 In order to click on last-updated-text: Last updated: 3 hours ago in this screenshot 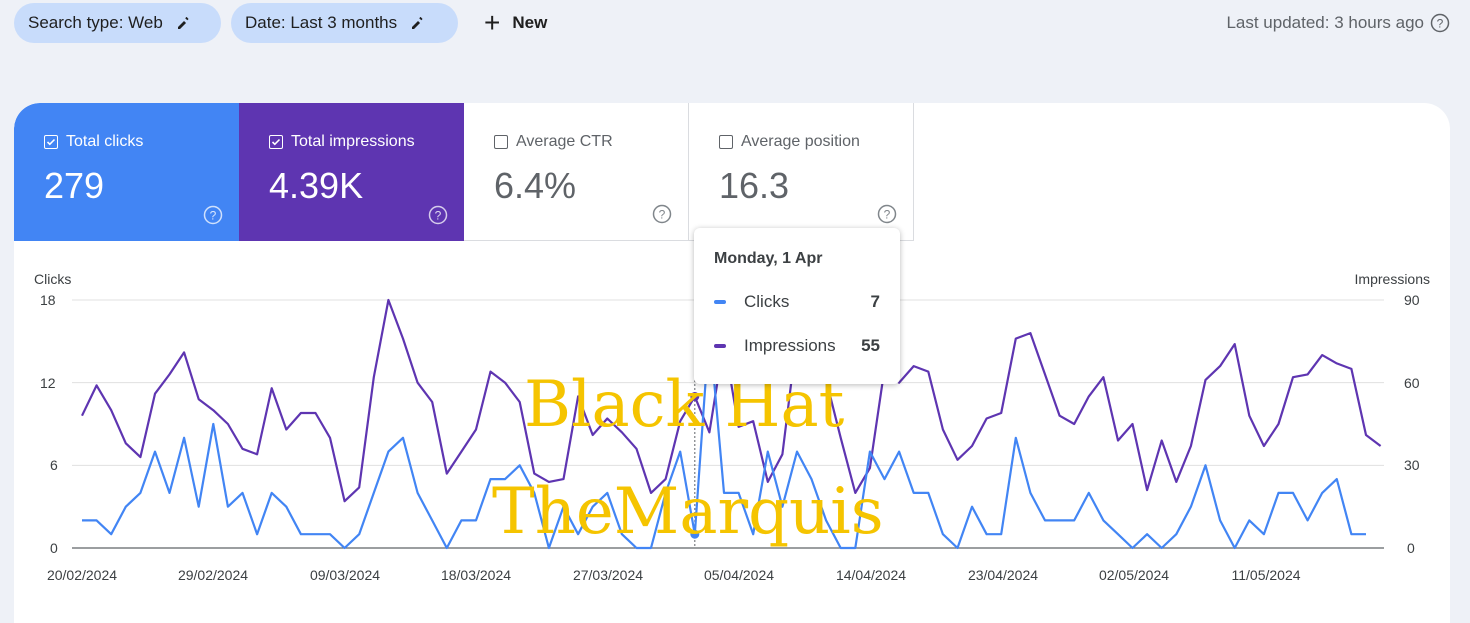, I will do `click(1325, 22)`.